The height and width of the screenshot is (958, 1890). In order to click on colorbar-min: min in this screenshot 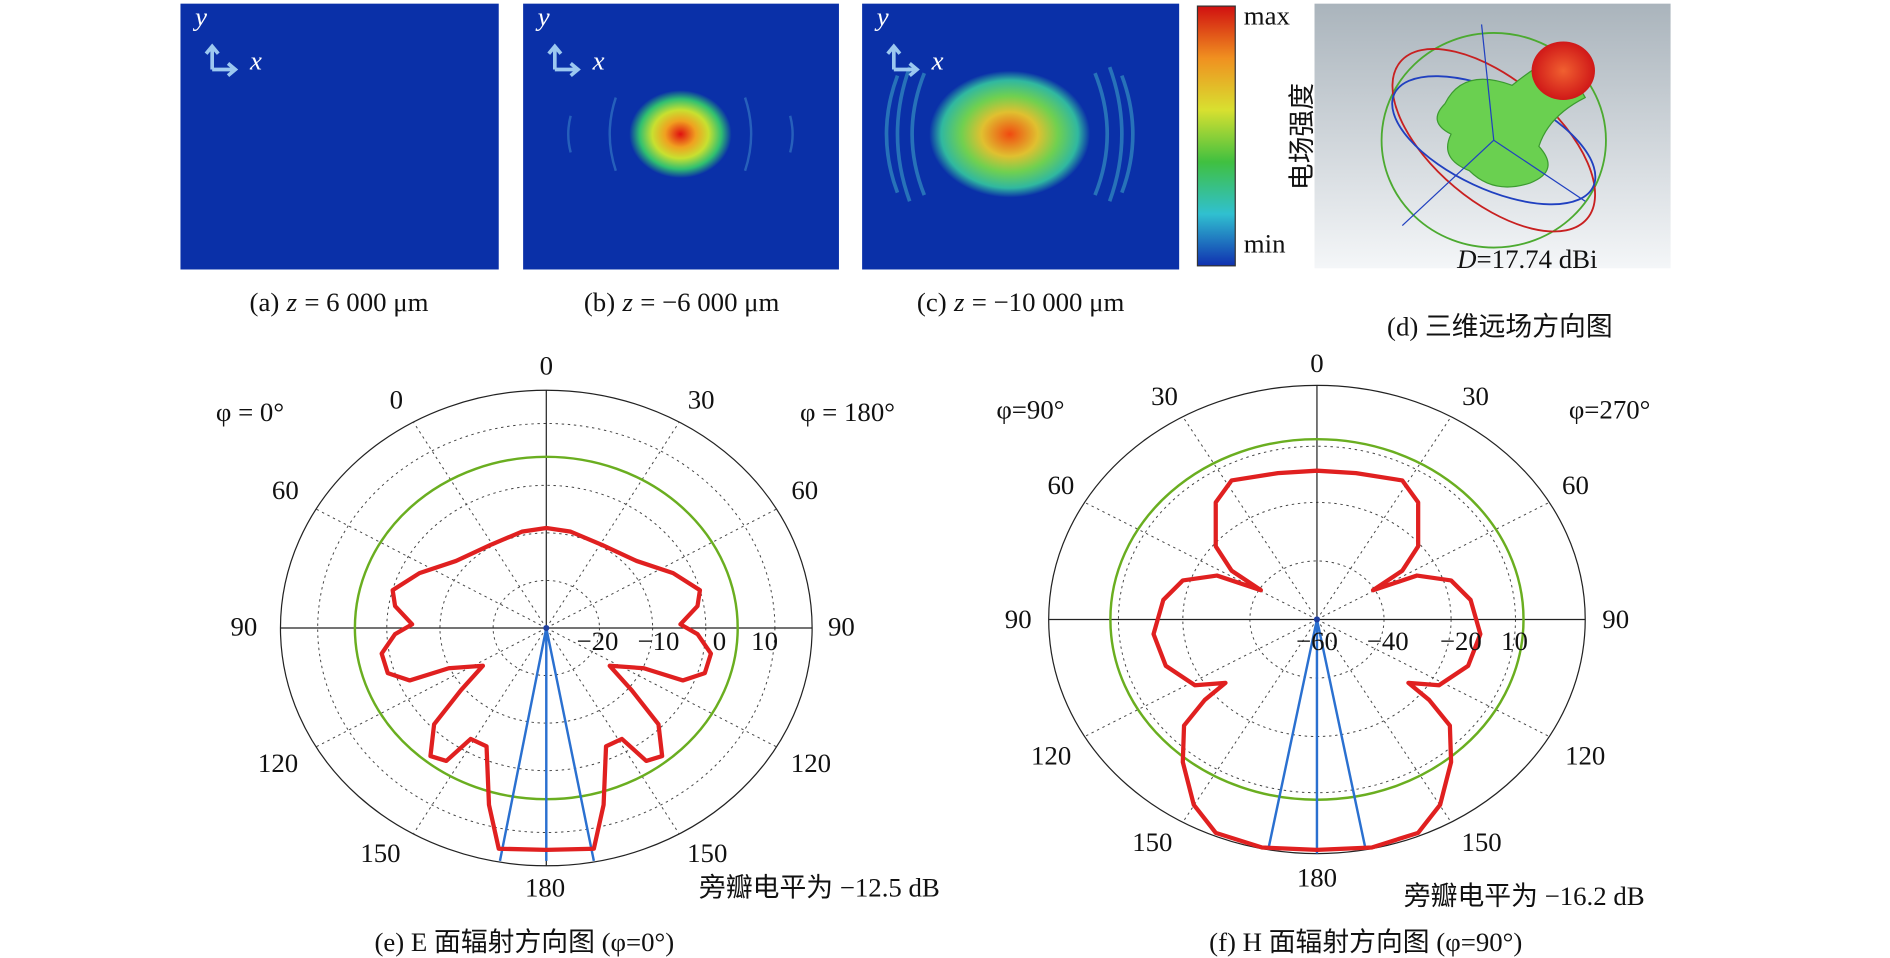, I will do `click(1265, 243)`.